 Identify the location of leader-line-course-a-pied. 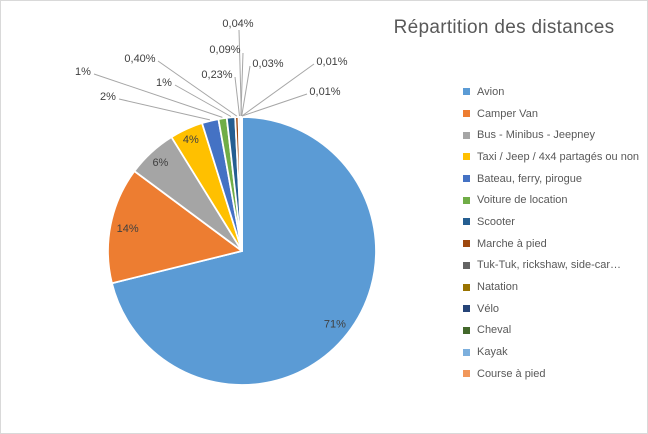
(274, 105).